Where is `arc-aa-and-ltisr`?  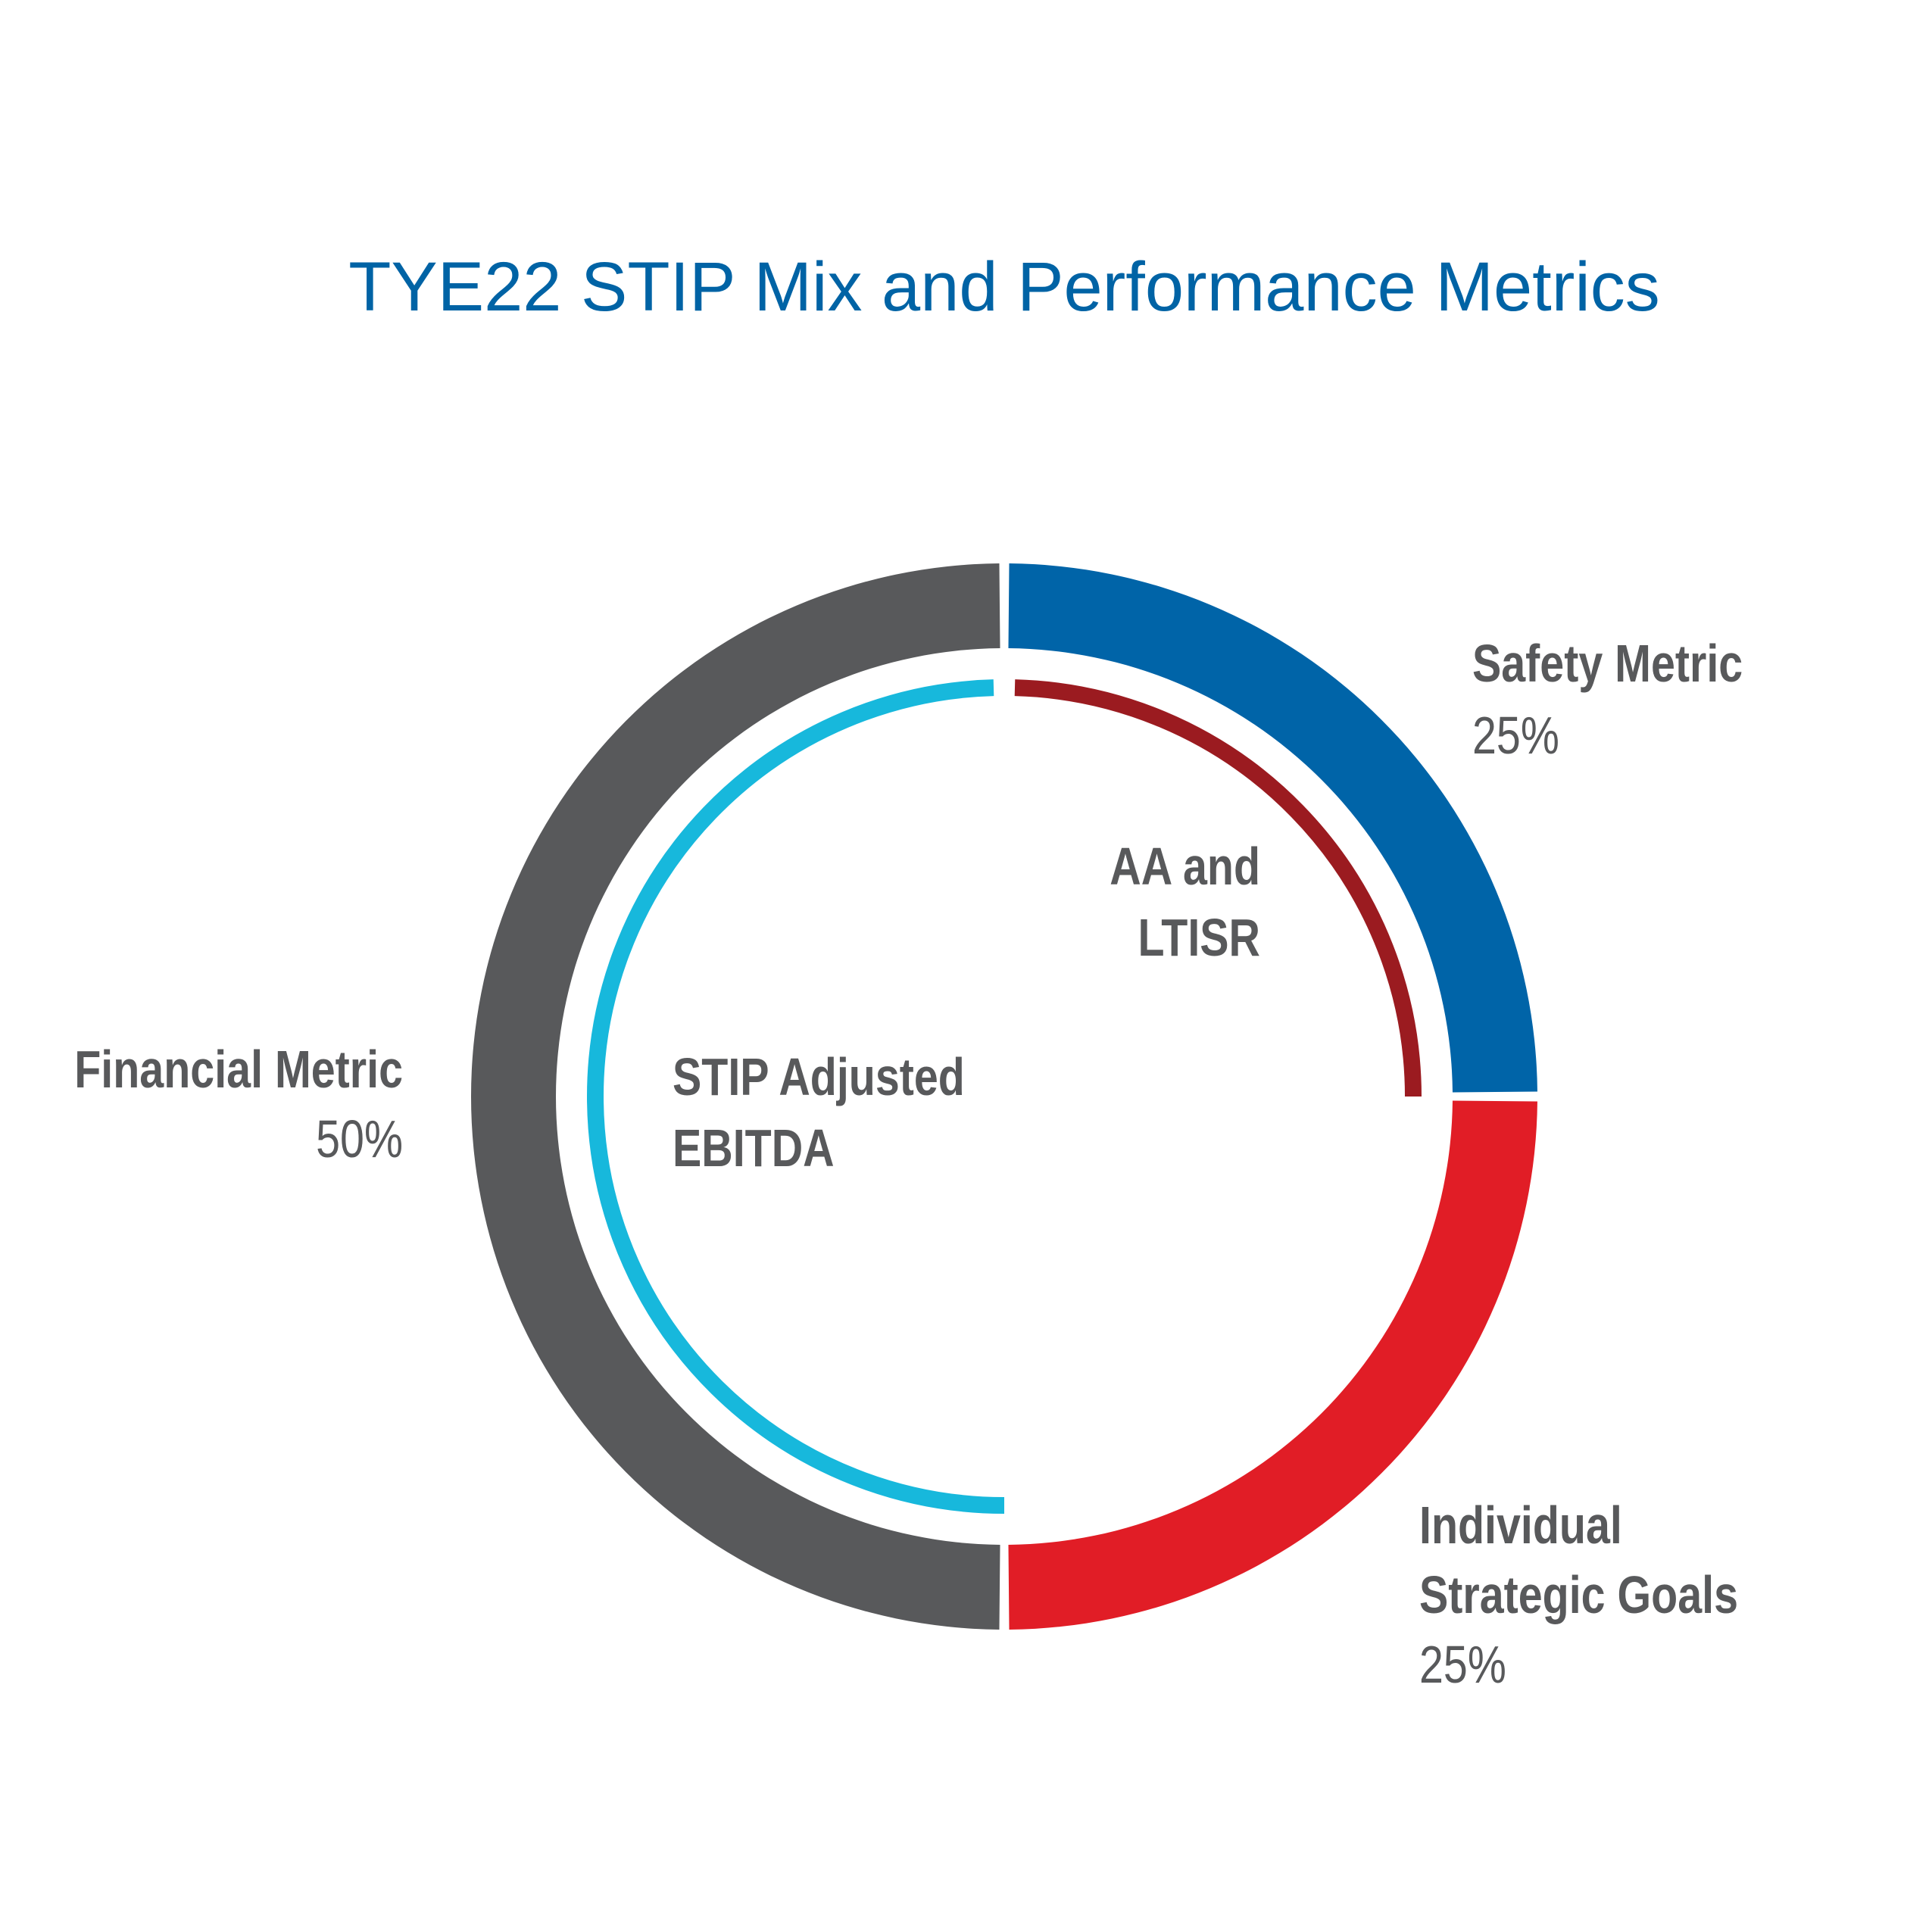 arc-aa-and-ltisr is located at coordinates (1218, 888).